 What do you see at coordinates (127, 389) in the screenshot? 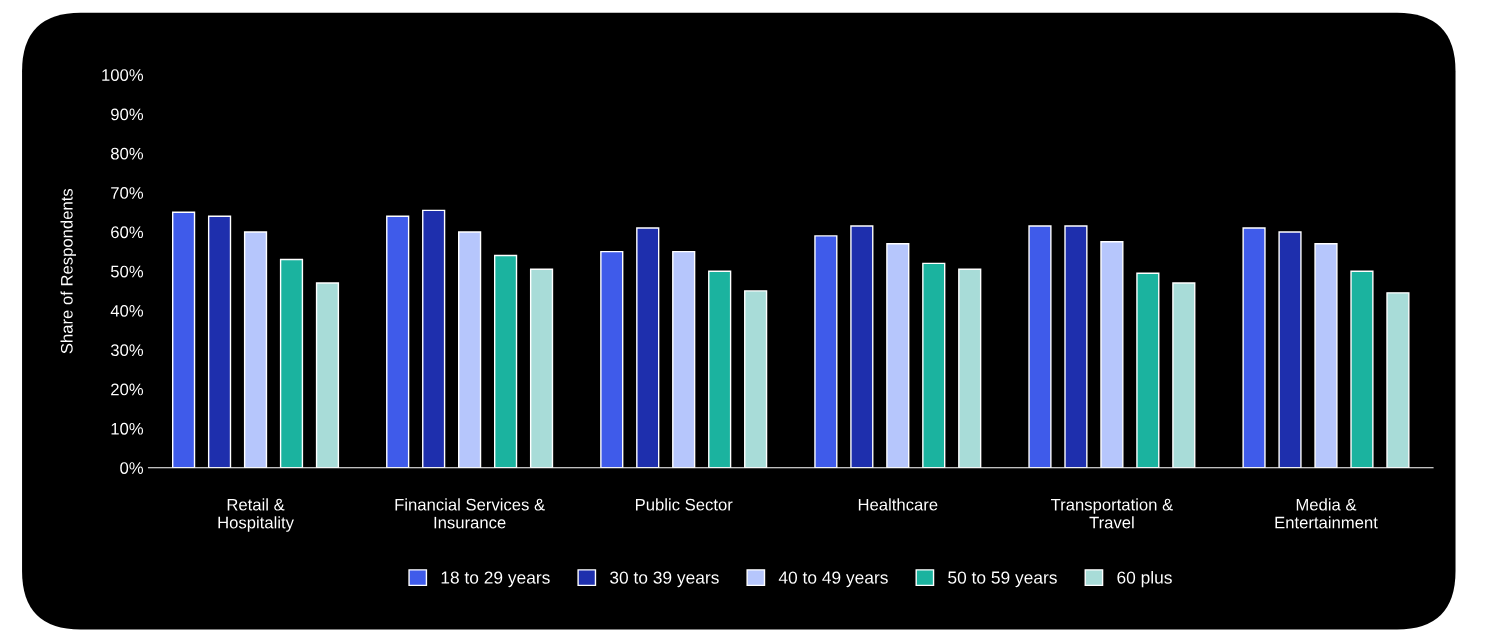
I see `y-tick-label: 20%` at bounding box center [127, 389].